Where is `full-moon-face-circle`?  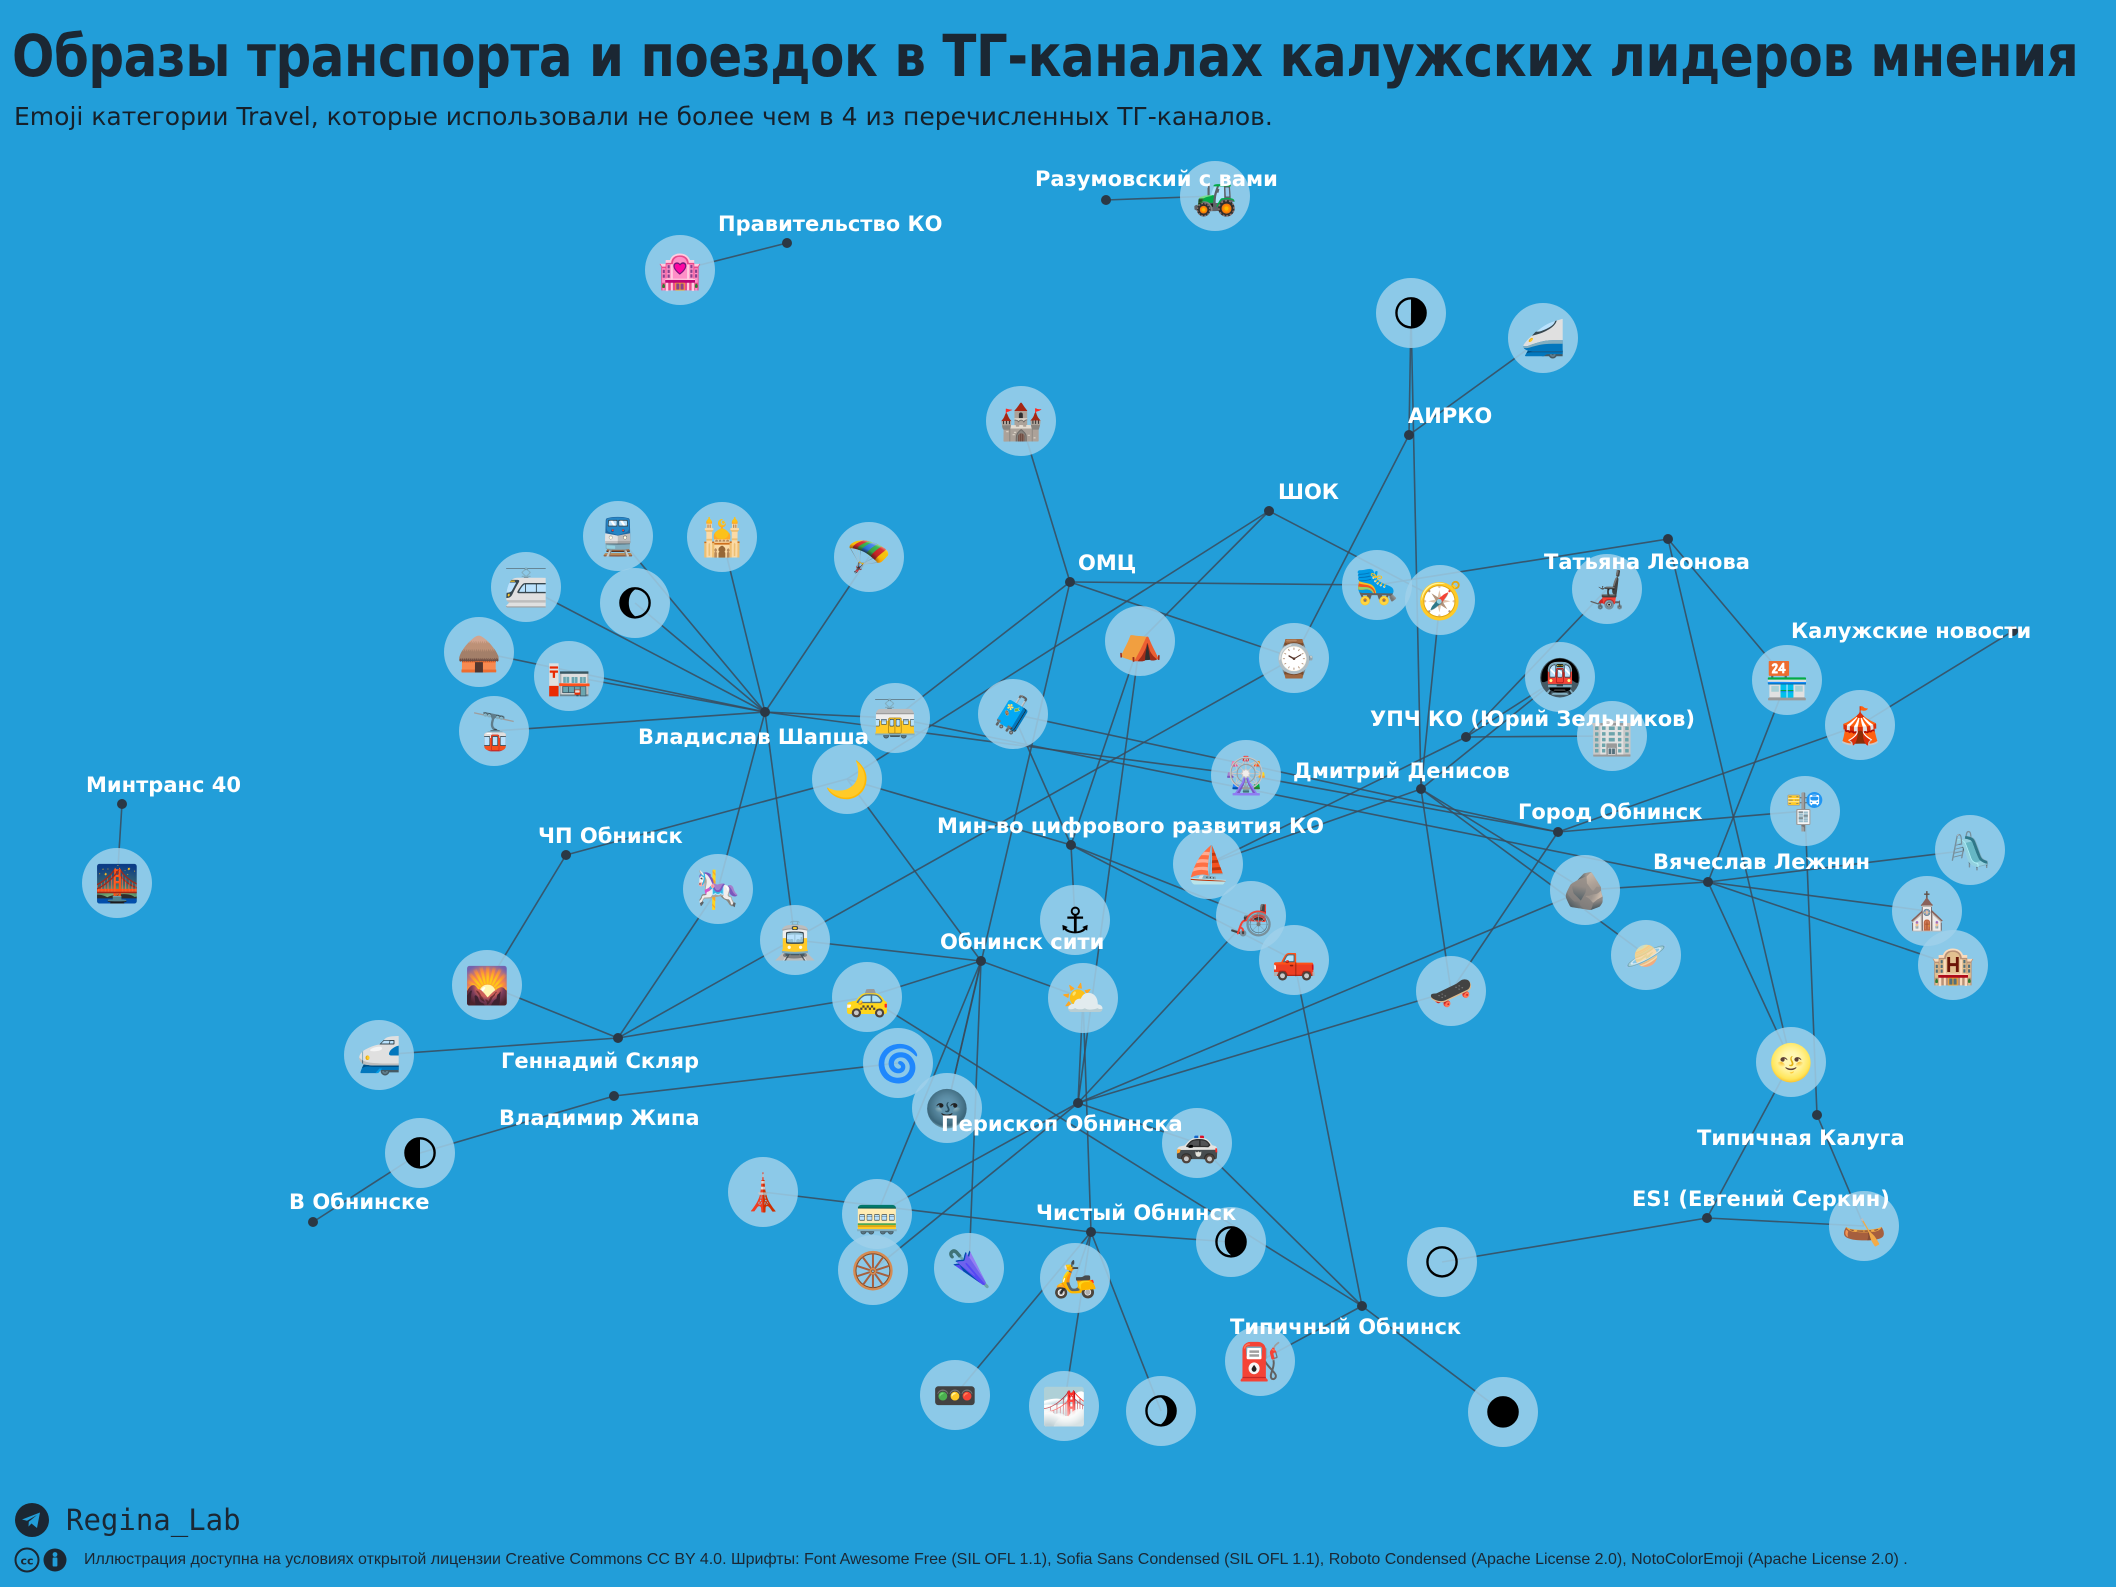
full-moon-face-circle is located at coordinates (1791, 1062).